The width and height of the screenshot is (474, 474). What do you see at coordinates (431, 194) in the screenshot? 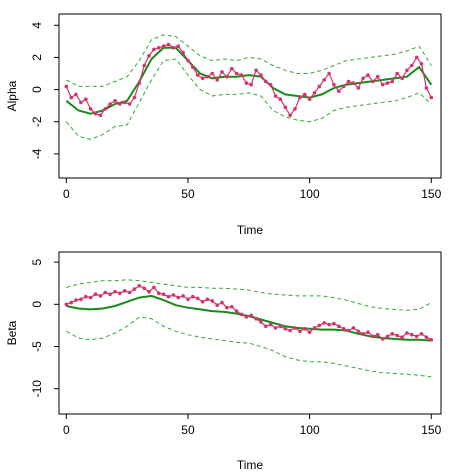
I see `alpha-x-tick-label: 150` at bounding box center [431, 194].